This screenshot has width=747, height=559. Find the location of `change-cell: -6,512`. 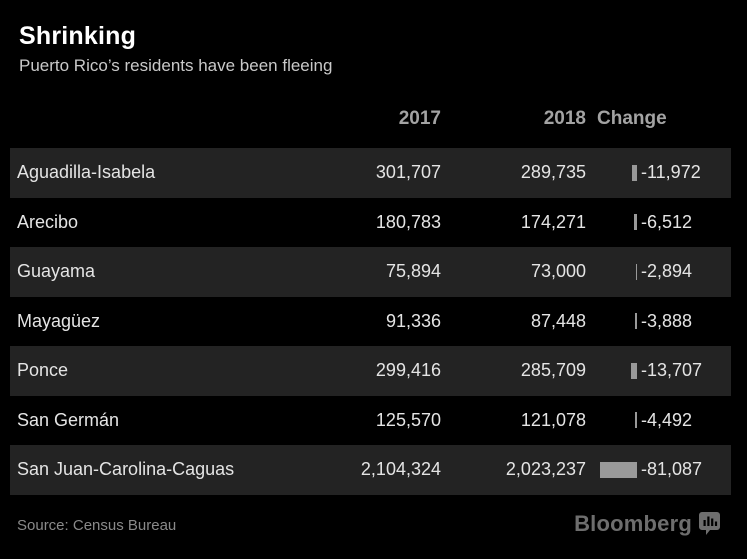

change-cell: -6,512 is located at coordinates (658, 222).